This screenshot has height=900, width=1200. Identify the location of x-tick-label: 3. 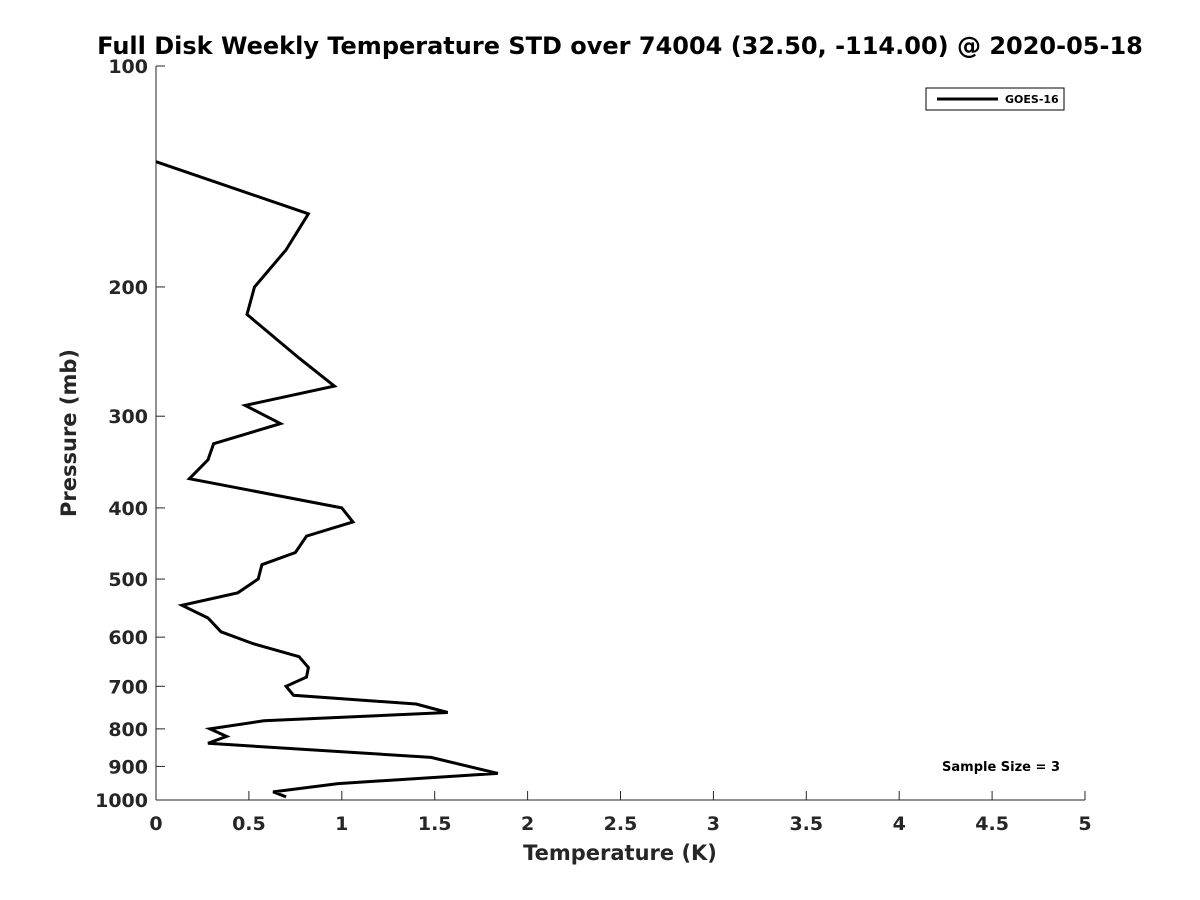
(713, 824).